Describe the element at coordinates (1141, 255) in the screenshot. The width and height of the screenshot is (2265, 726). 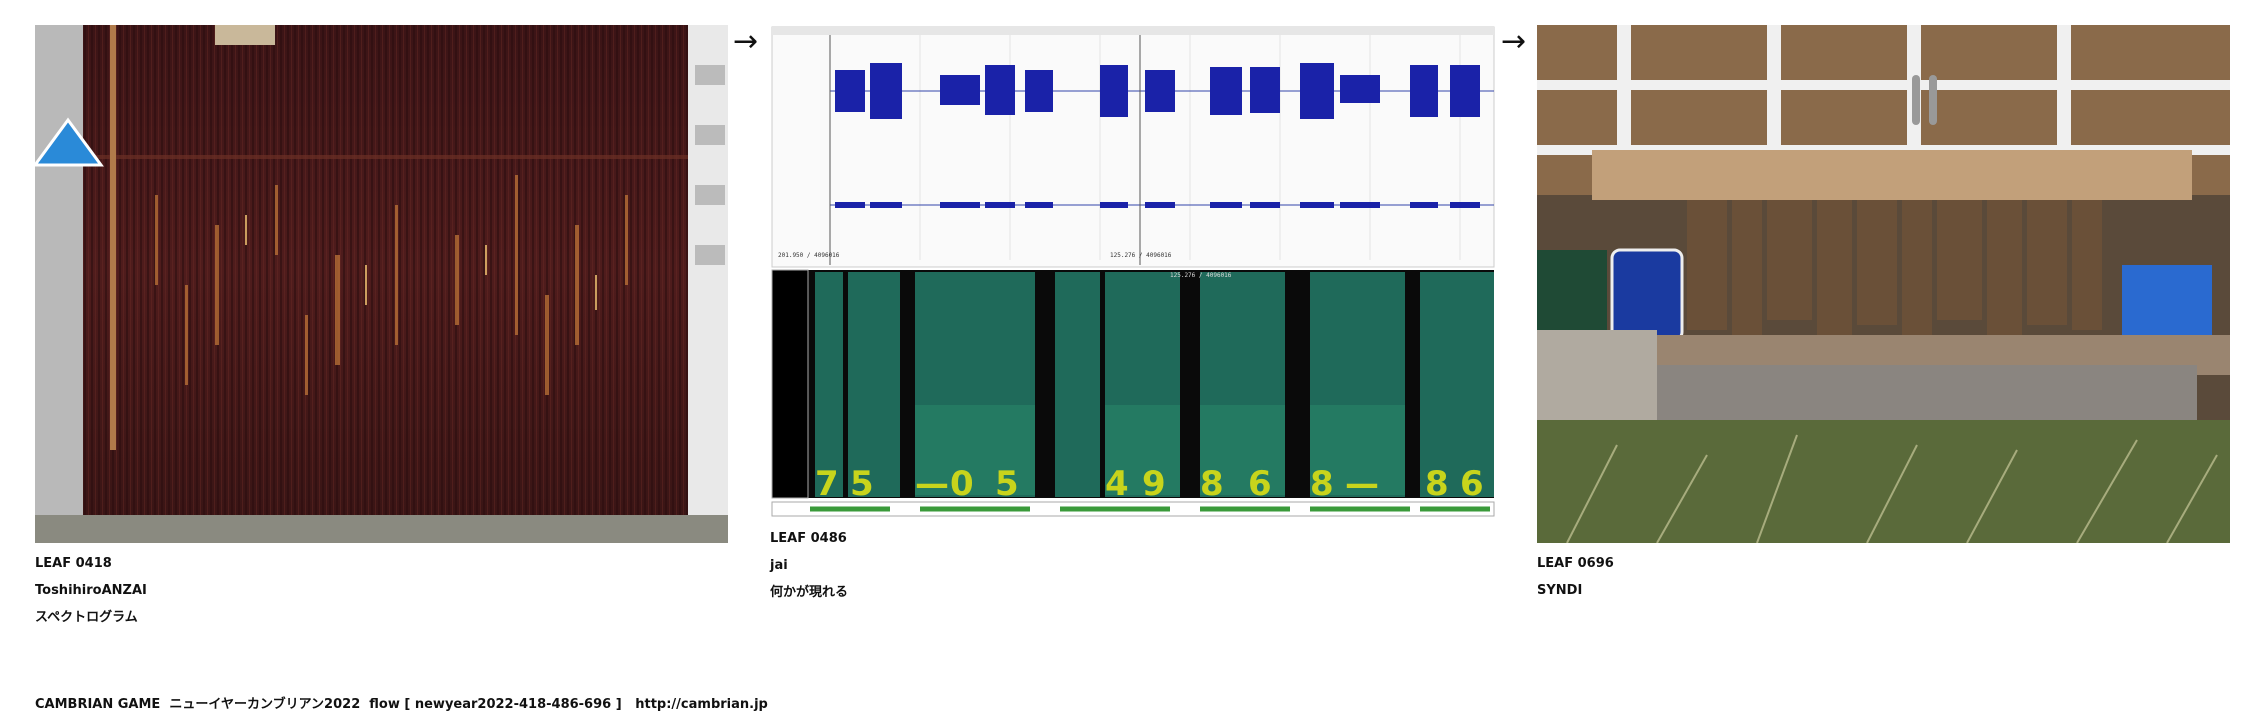
I see `wave-mid-readout: 125.276 / 4096016` at that location.